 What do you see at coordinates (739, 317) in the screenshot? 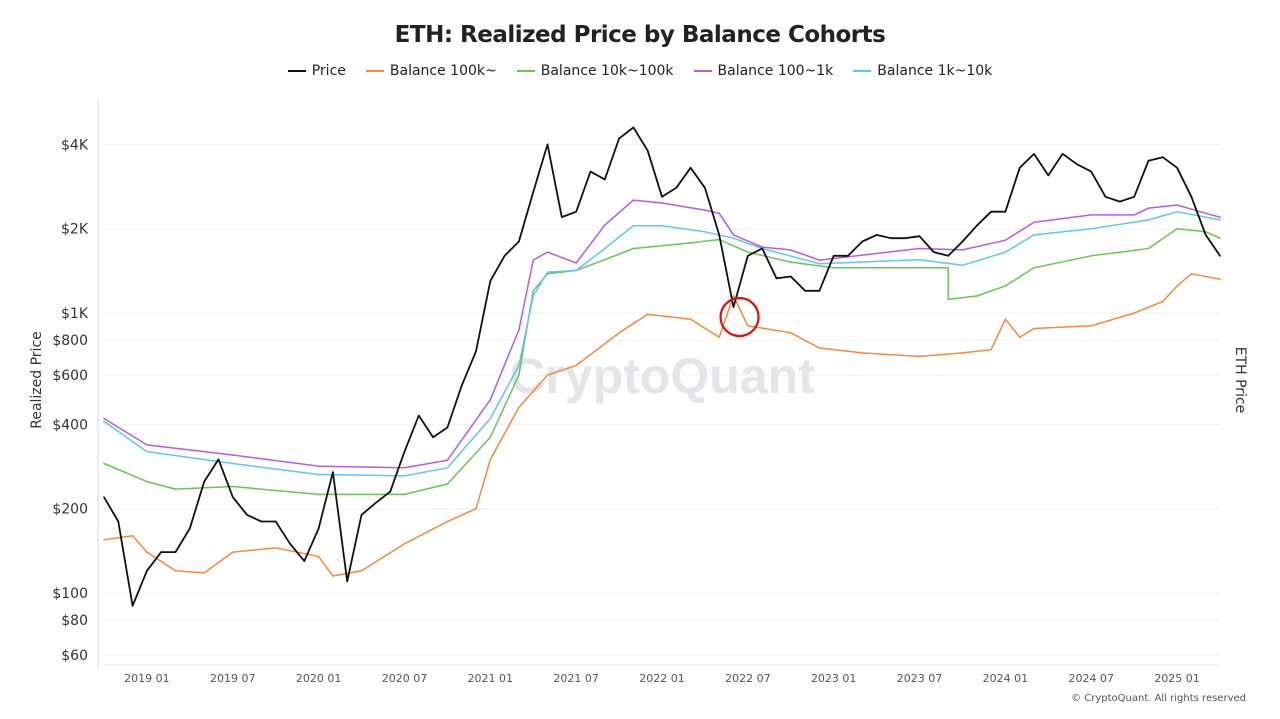
I see `annotation-circle` at bounding box center [739, 317].